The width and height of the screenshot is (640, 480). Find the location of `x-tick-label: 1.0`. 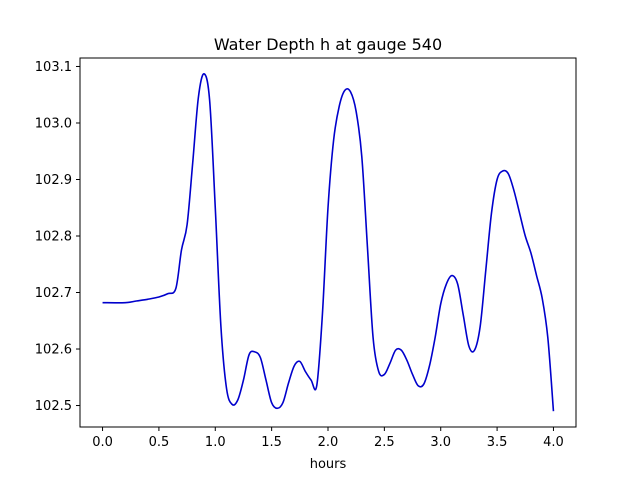

x-tick-label: 1.0 is located at coordinates (215, 442).